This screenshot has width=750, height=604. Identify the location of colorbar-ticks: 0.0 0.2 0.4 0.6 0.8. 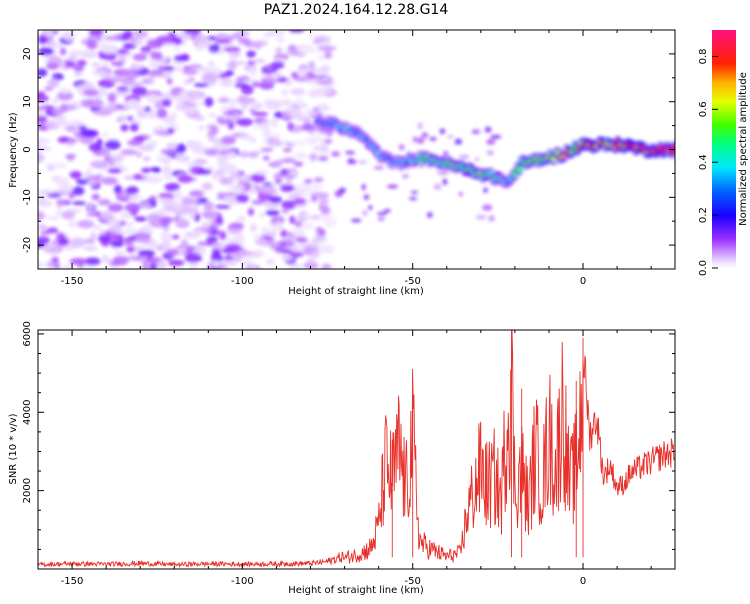
(708, 162).